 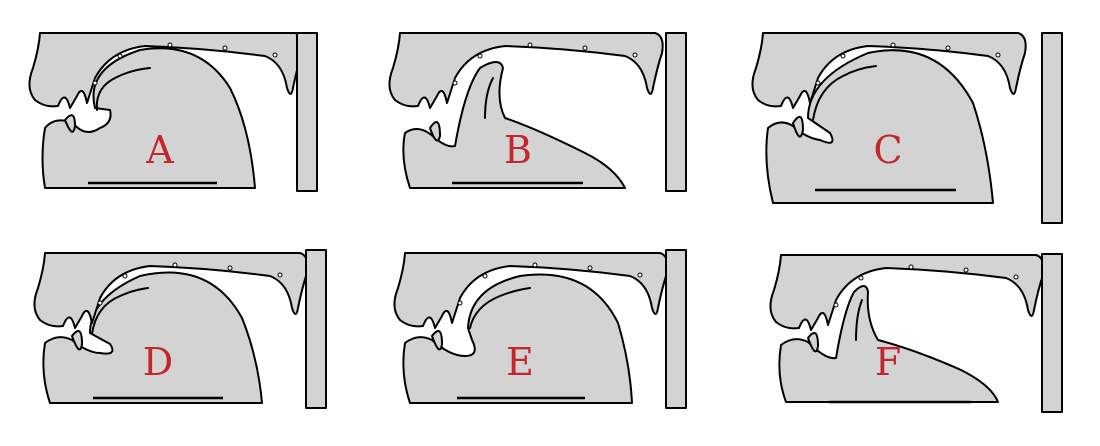 I want to click on panel-a, so click(x=166, y=110).